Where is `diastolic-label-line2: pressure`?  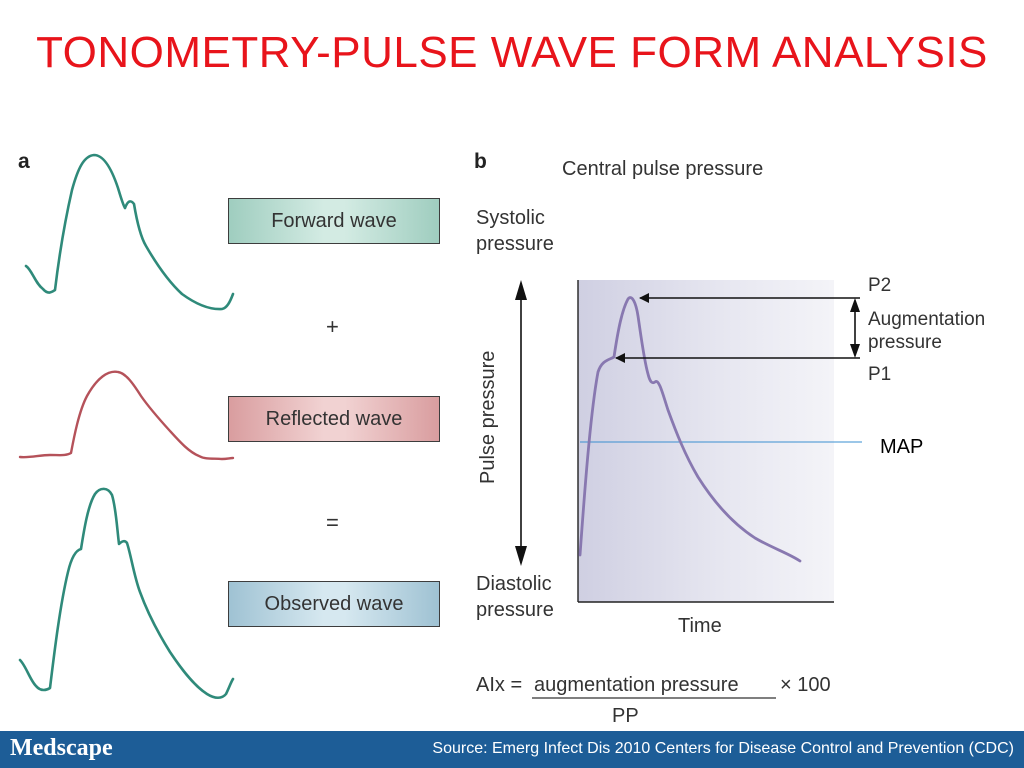
diastolic-label-line2: pressure is located at coordinates (515, 610).